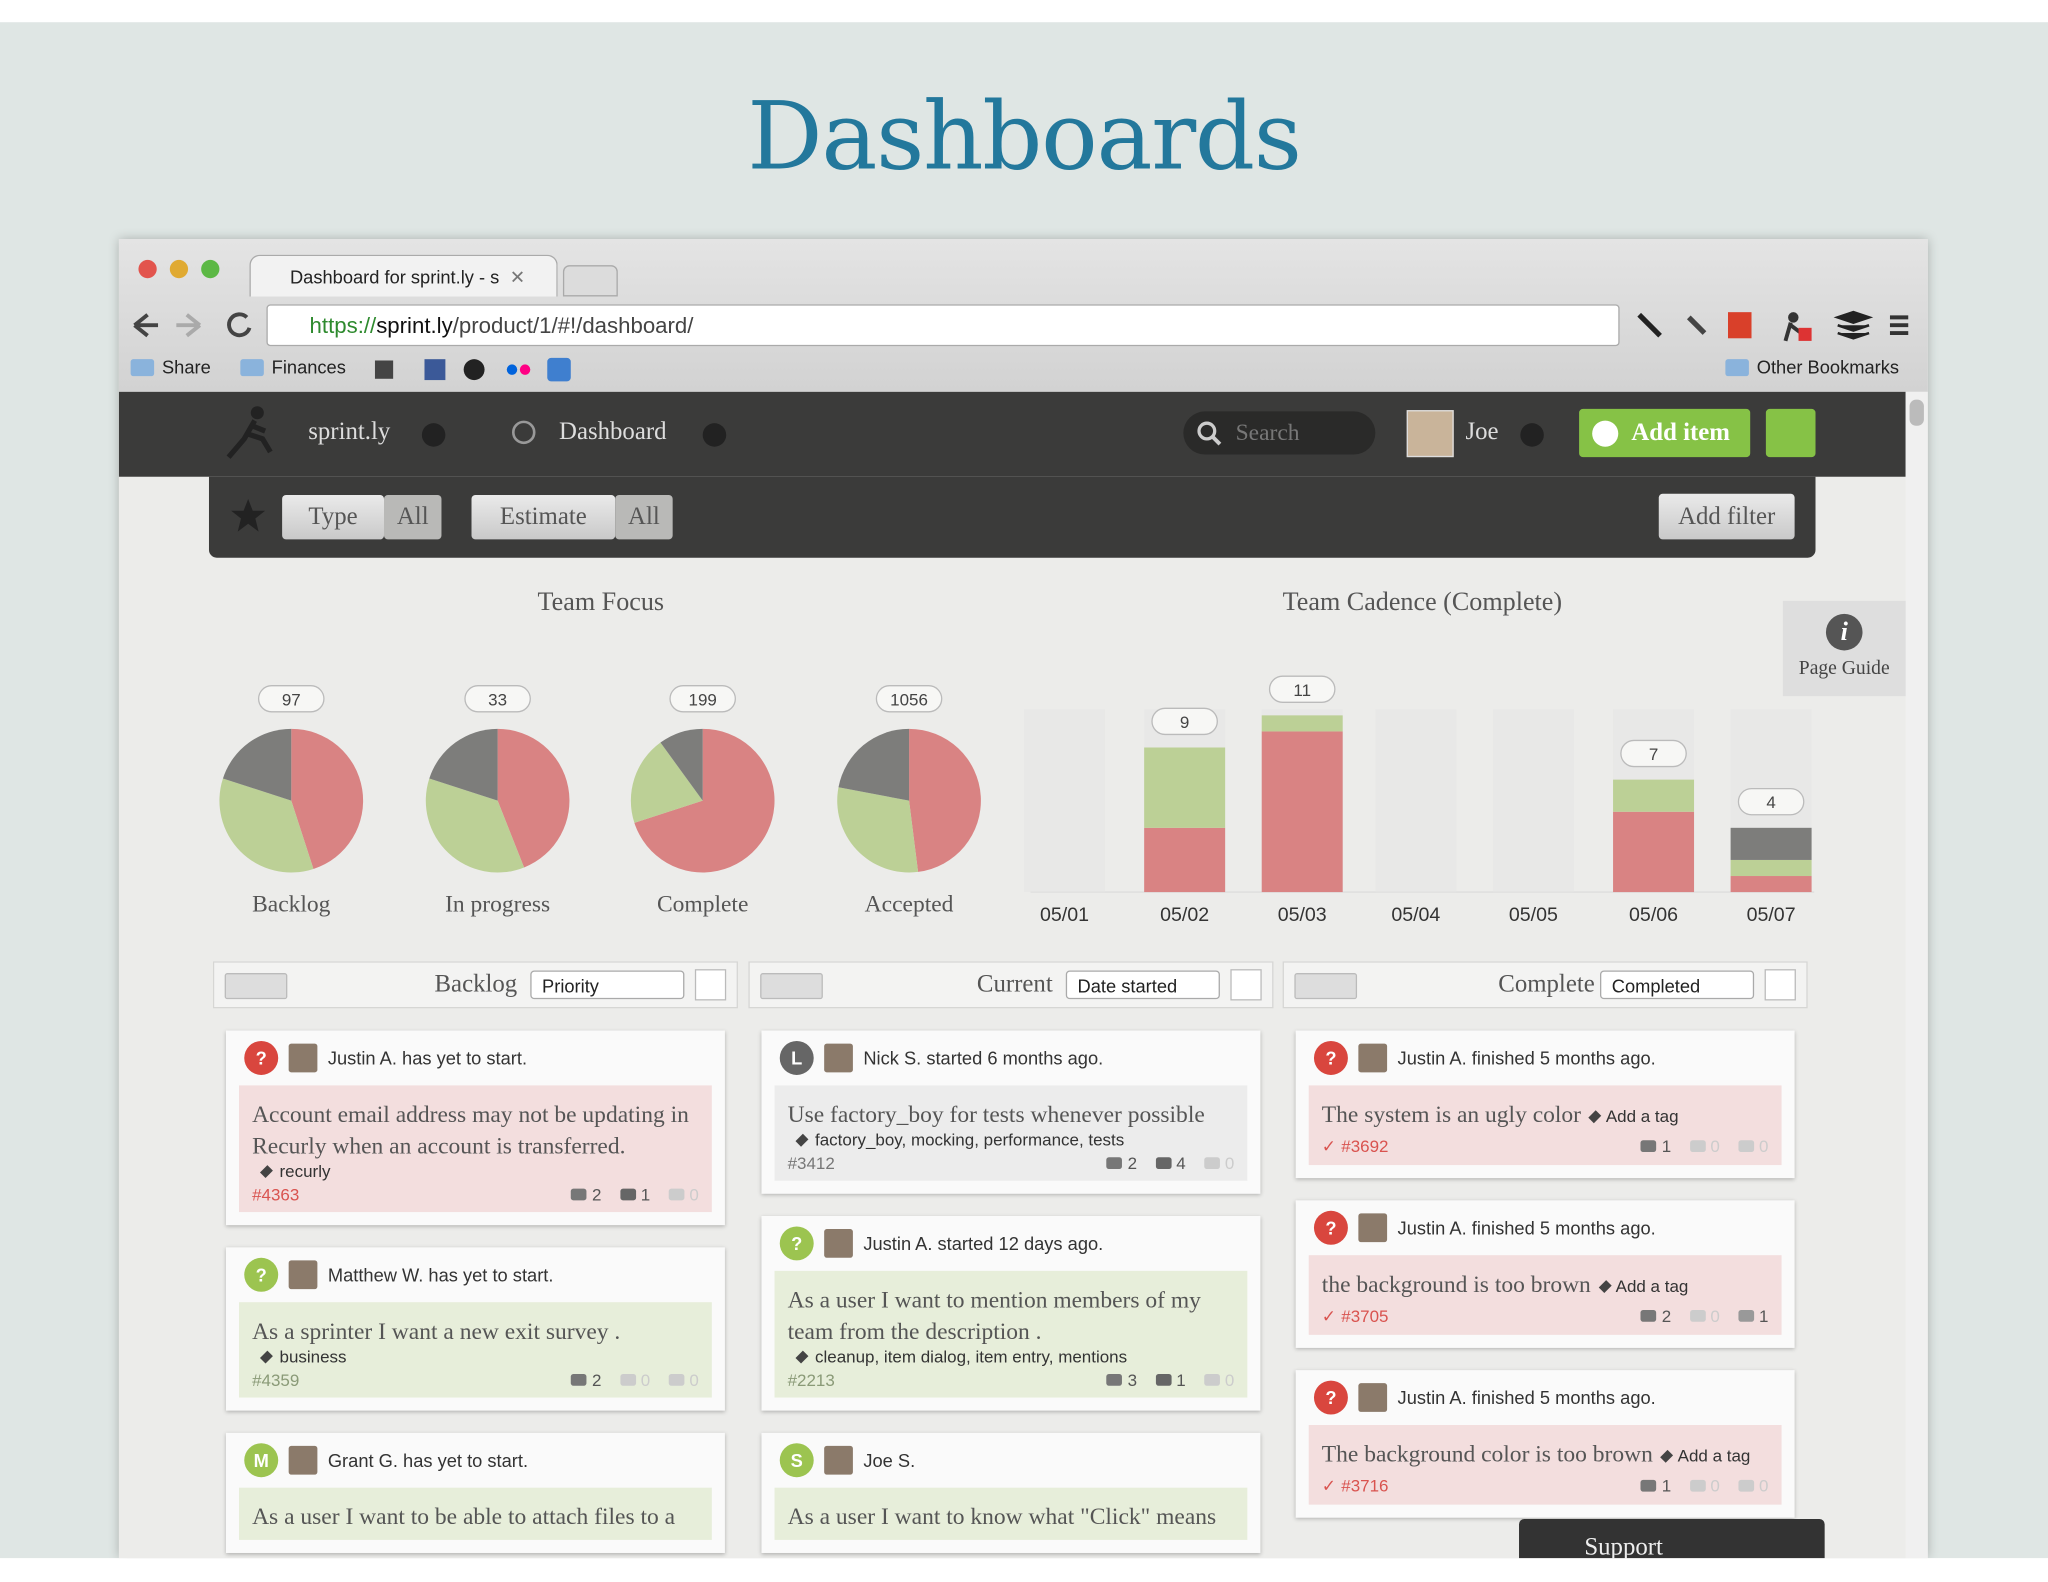  I want to click on people-count: 2, so click(1655, 1316).